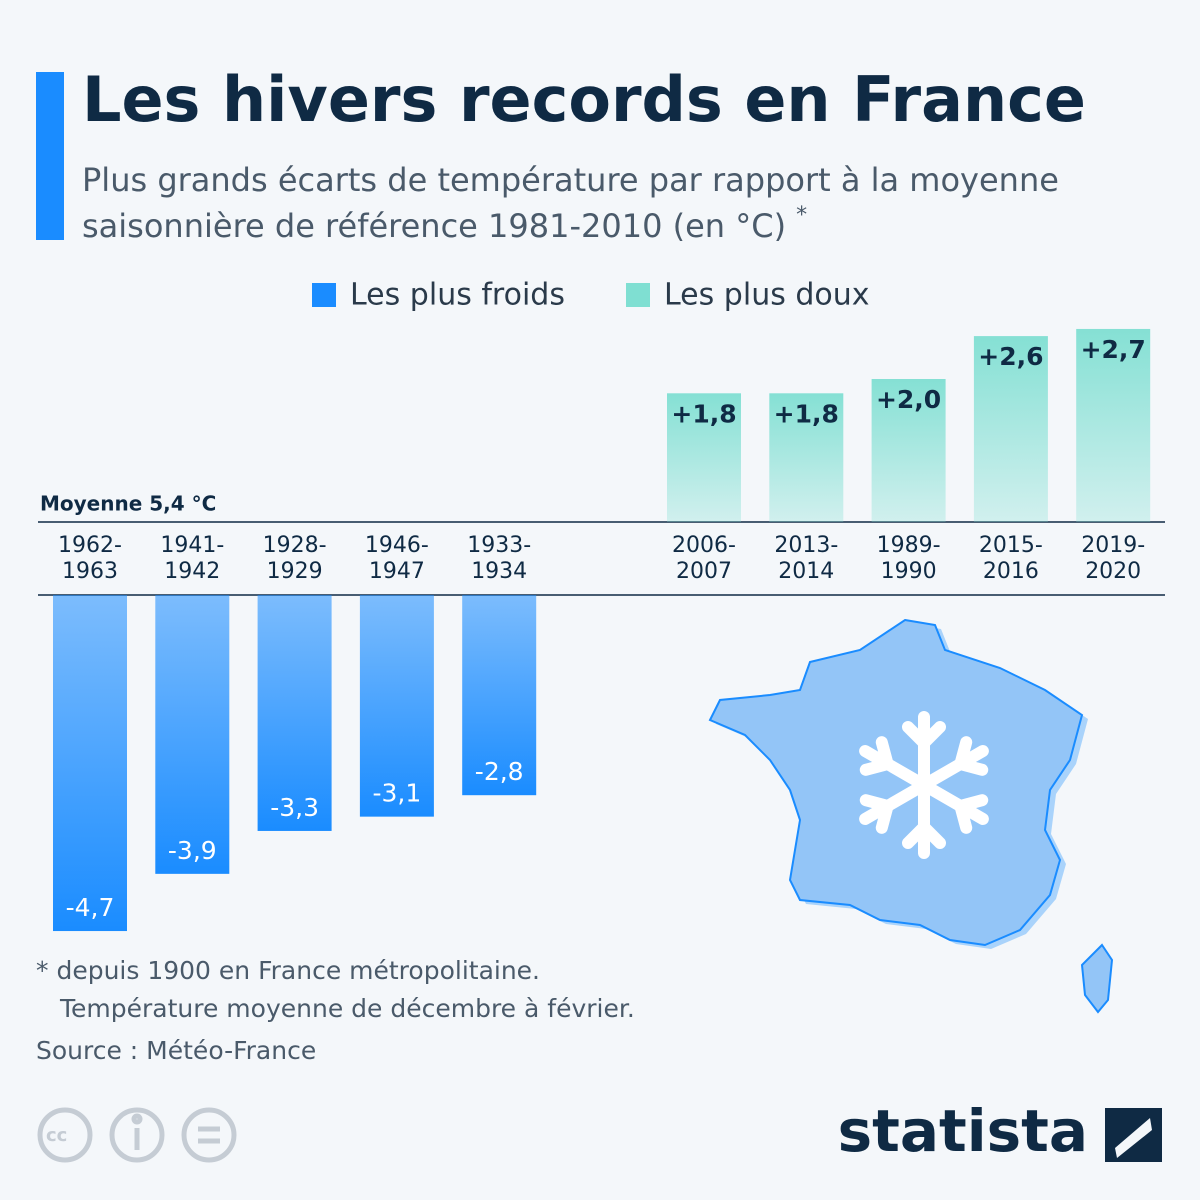 This screenshot has height=1200, width=1200. I want to click on x-tick-label: 1962-1963, so click(90, 558).